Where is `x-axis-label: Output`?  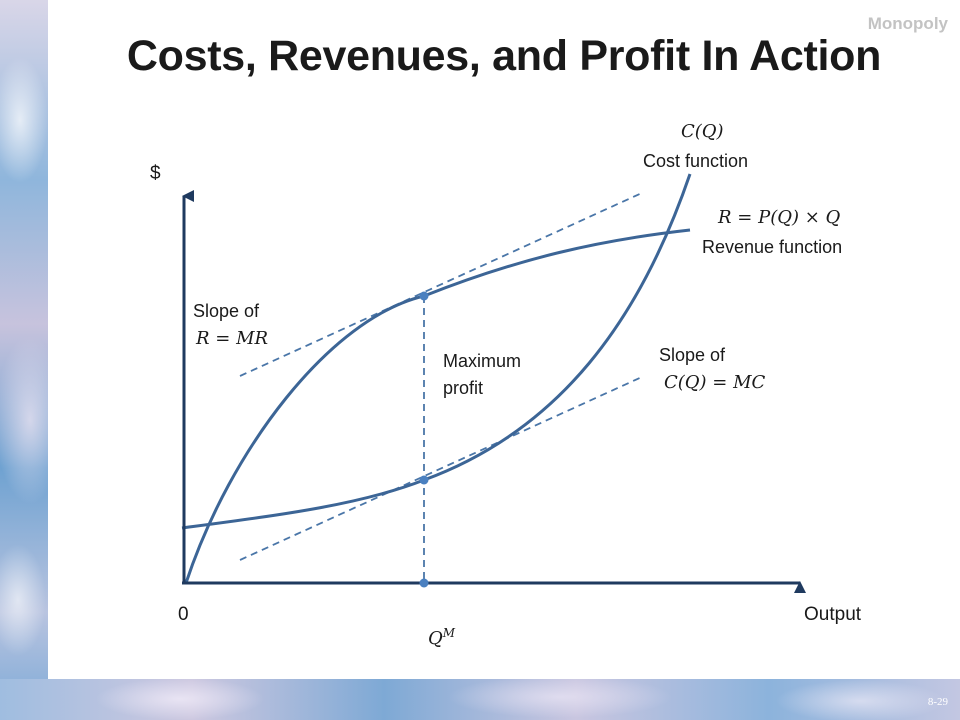 x-axis-label: Output is located at coordinates (833, 614).